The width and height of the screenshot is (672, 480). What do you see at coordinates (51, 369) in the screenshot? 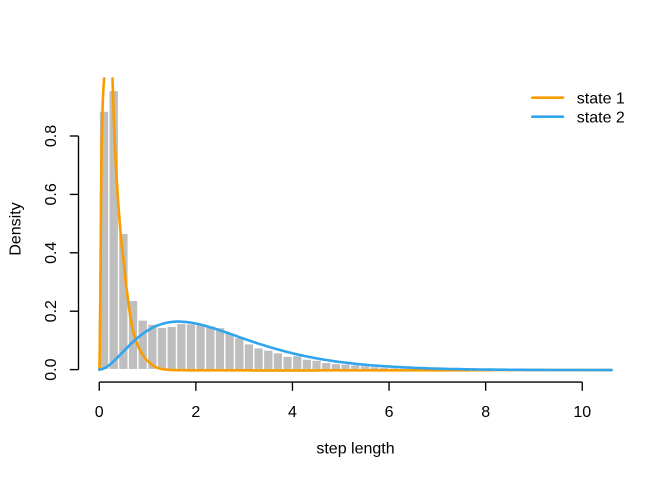
I see `svg-text: 0.0` at bounding box center [51, 369].